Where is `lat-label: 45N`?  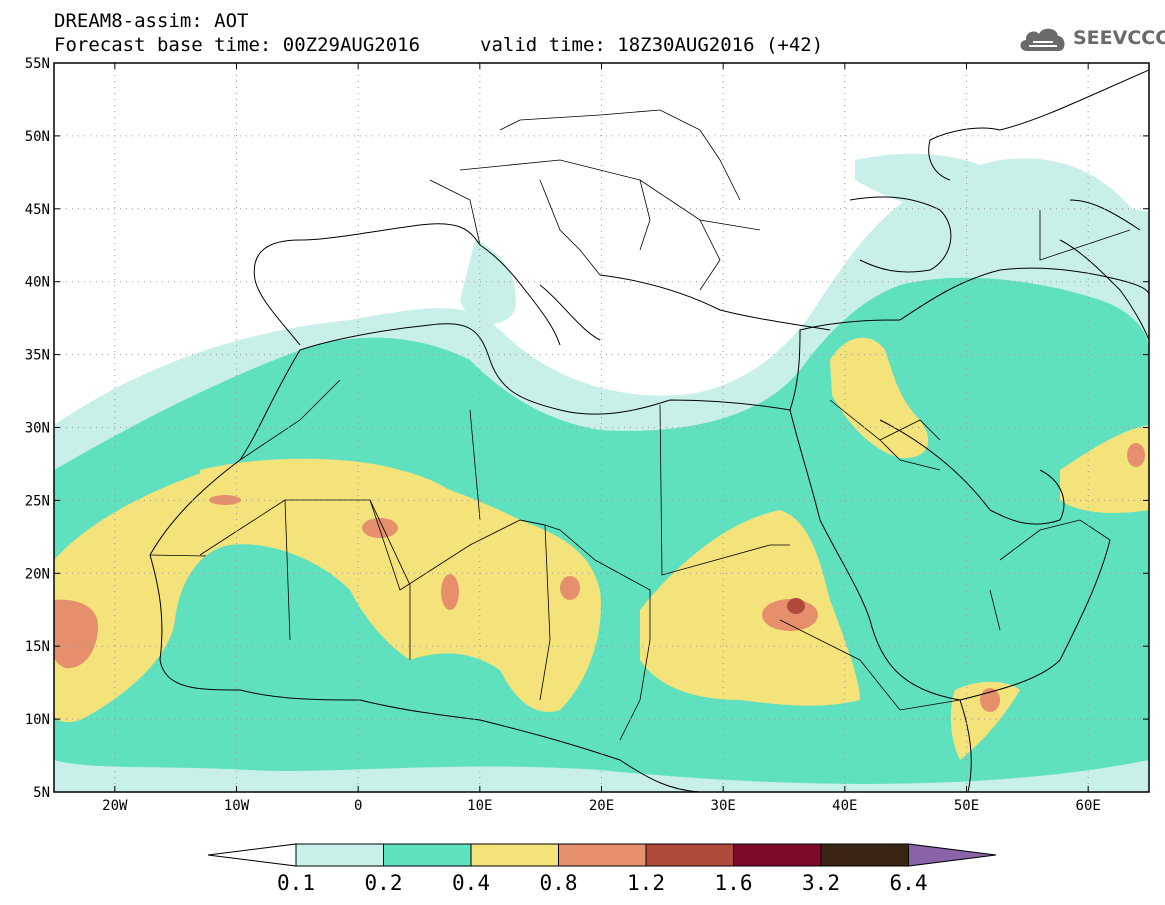
lat-label: 45N is located at coordinates (37, 210).